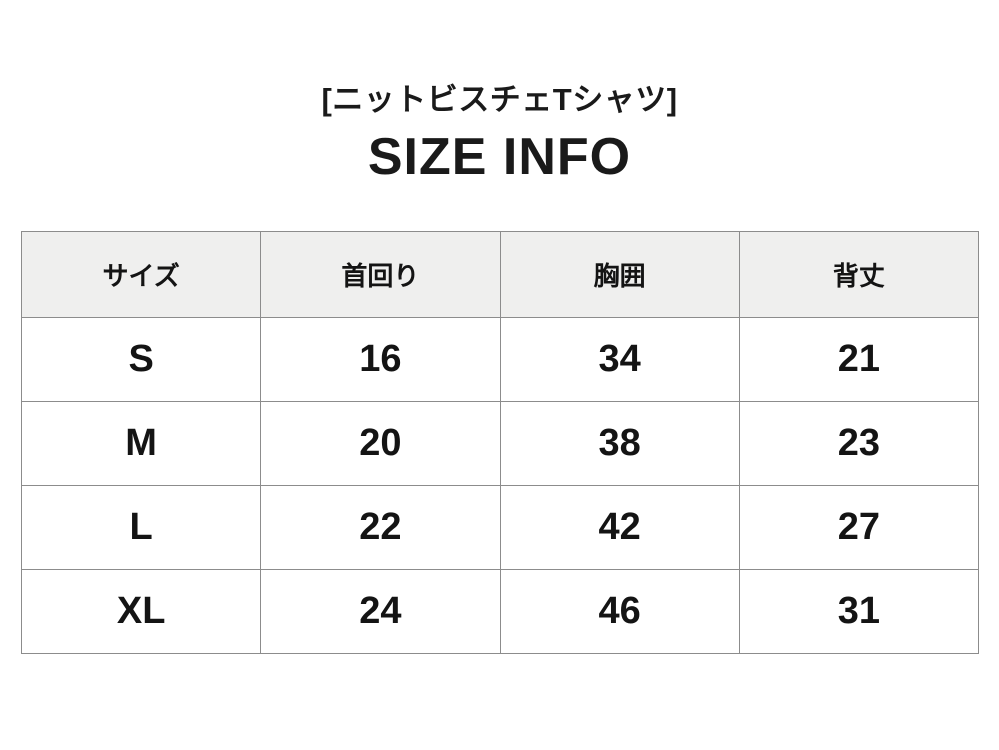 The height and width of the screenshot is (750, 999). Describe the element at coordinates (619, 611) in the screenshot. I see `table-cell: 46` at that location.